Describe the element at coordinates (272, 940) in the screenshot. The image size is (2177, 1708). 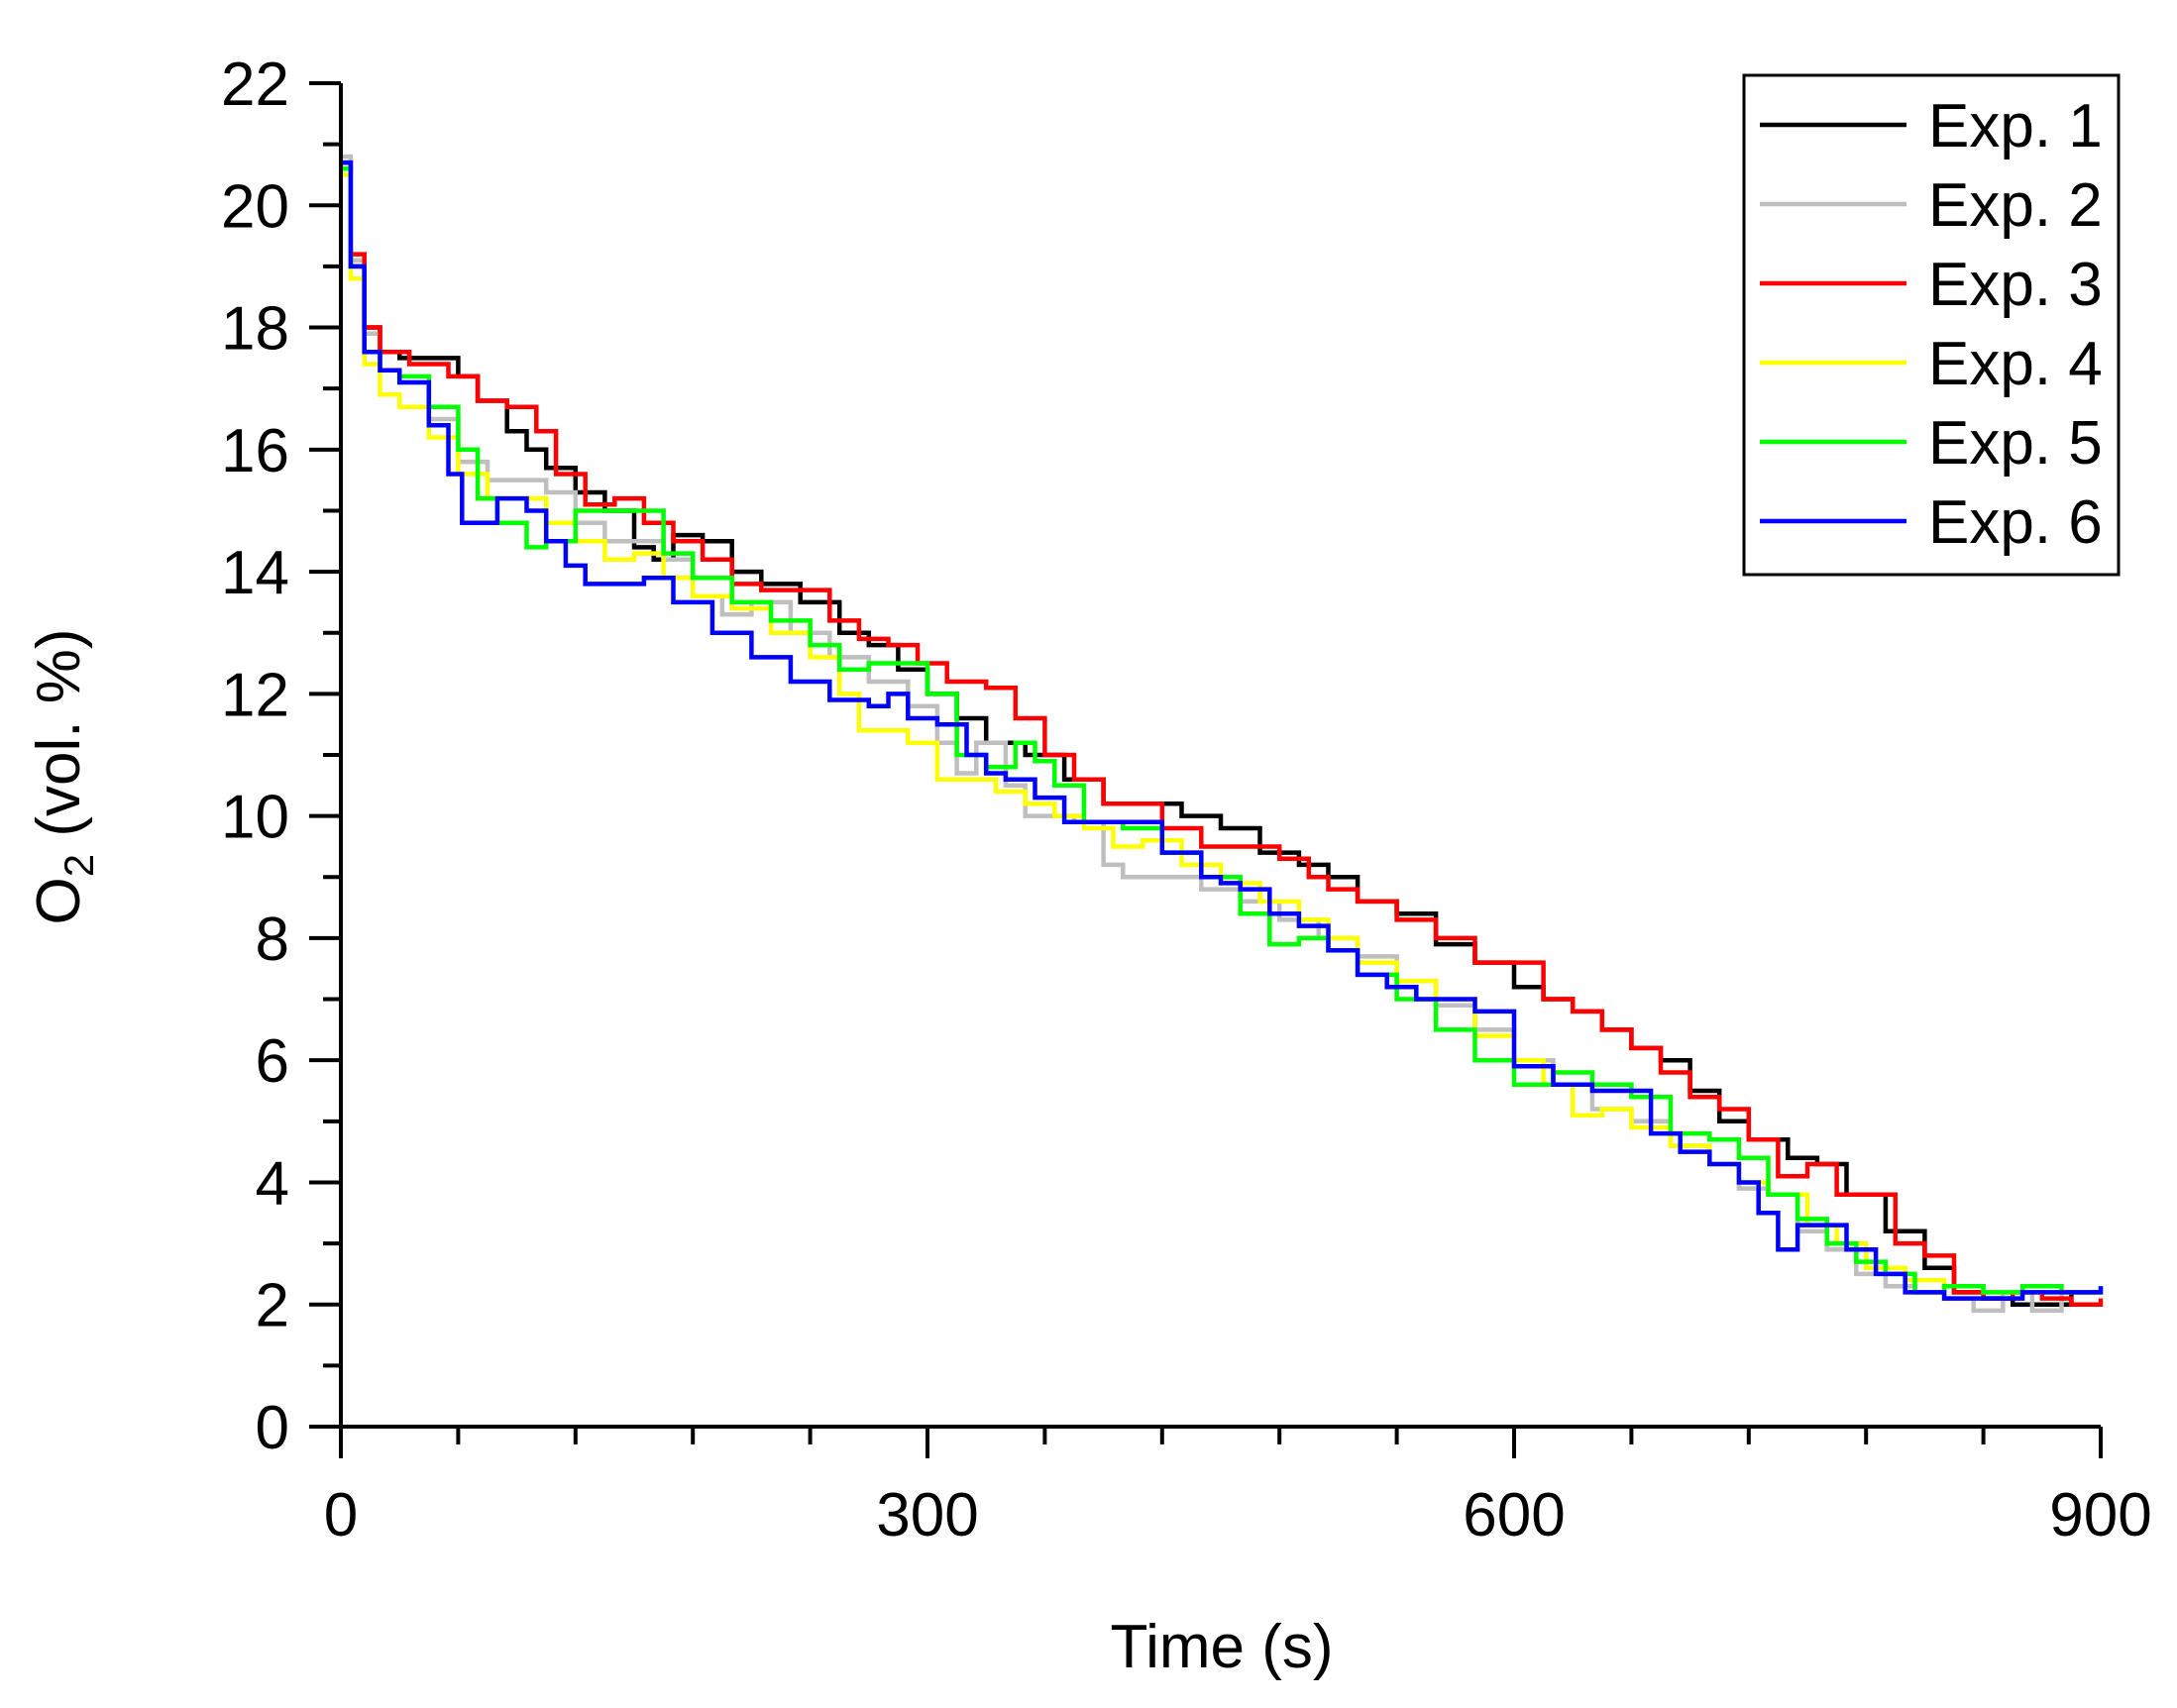
I see `y-tick-label: 8` at that location.